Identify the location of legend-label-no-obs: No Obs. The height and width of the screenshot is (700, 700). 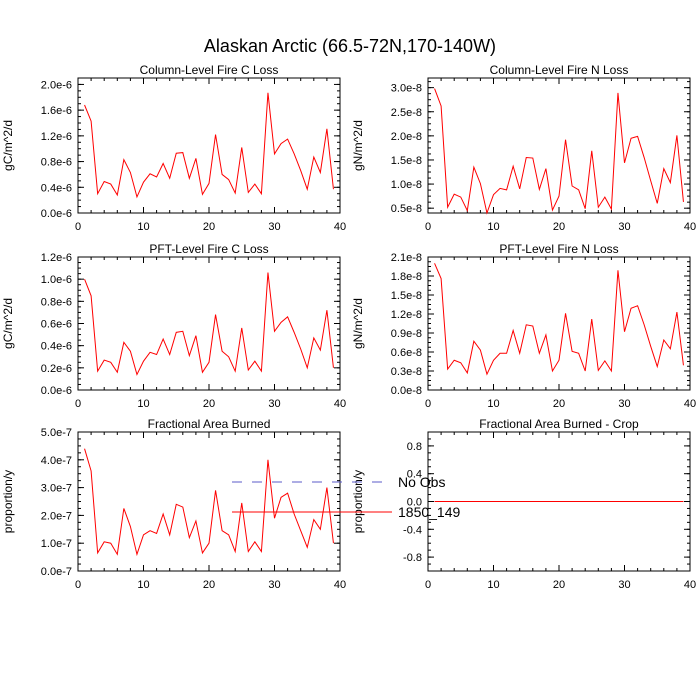
(421, 482).